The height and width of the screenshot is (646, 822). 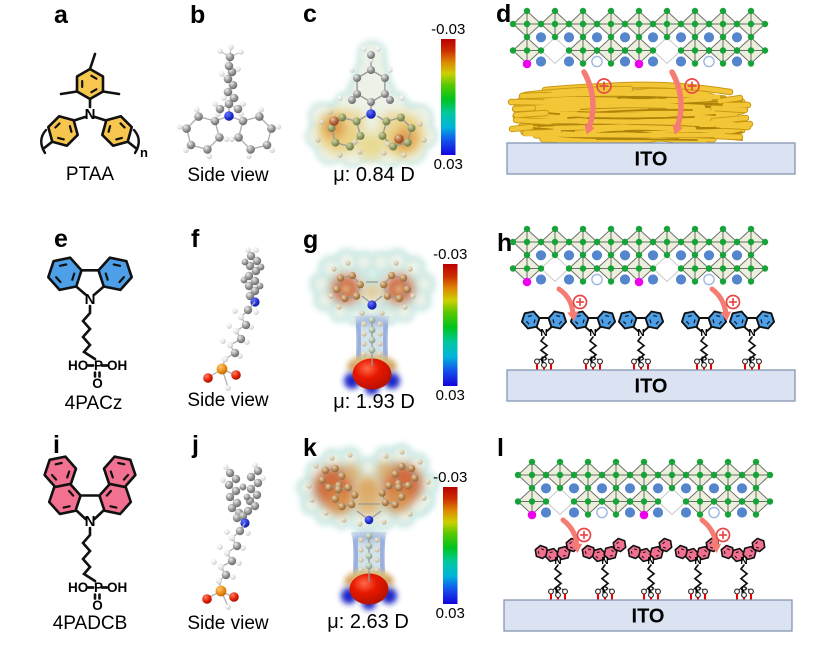 I want to click on svg-text: PTAA, so click(x=90, y=174).